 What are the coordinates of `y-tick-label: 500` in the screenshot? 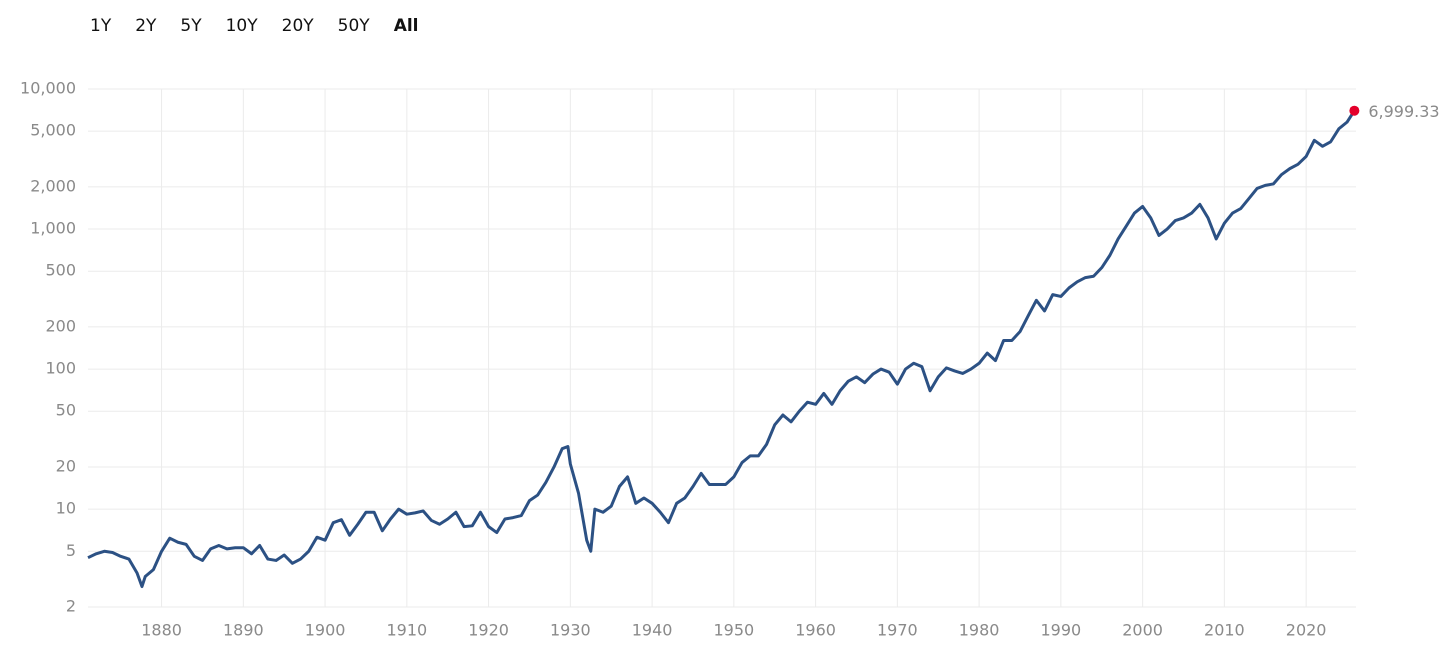 It's located at (60, 270).